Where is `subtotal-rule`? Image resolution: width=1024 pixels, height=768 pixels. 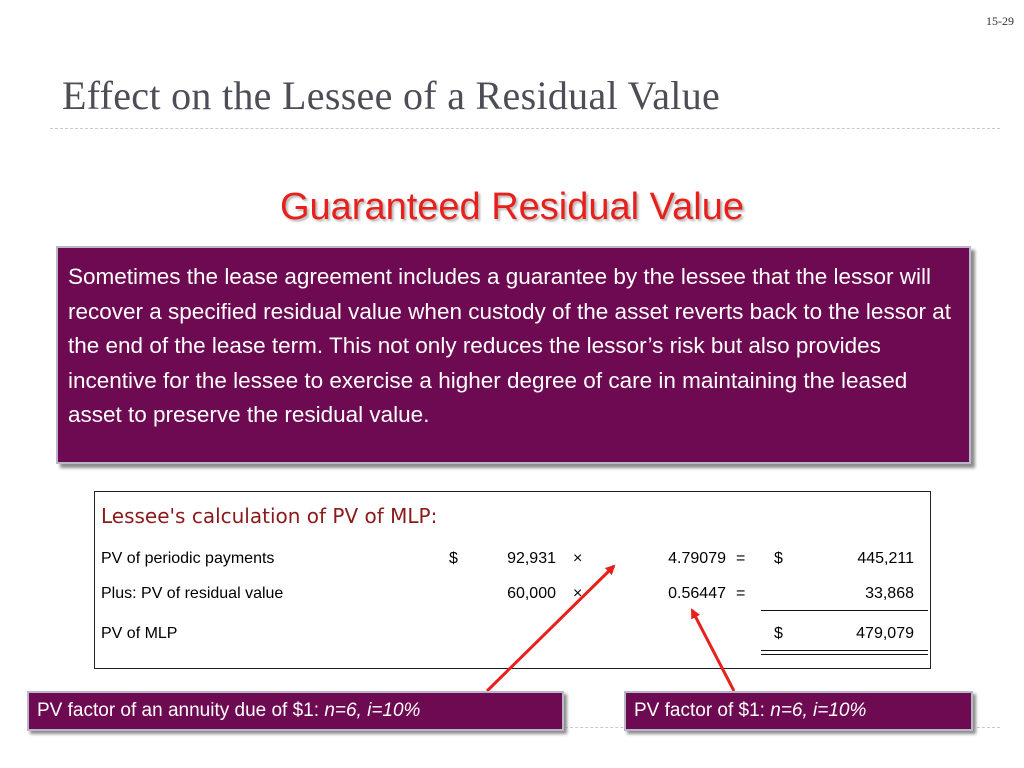
subtotal-rule is located at coordinates (844, 610).